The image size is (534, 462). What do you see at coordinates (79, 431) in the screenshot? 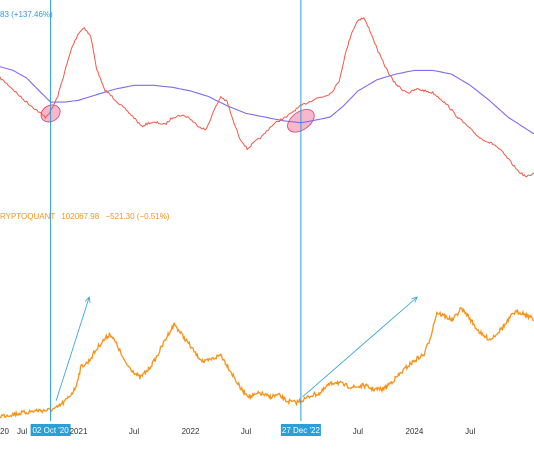
I see `x-tick-label: 2021` at bounding box center [79, 431].